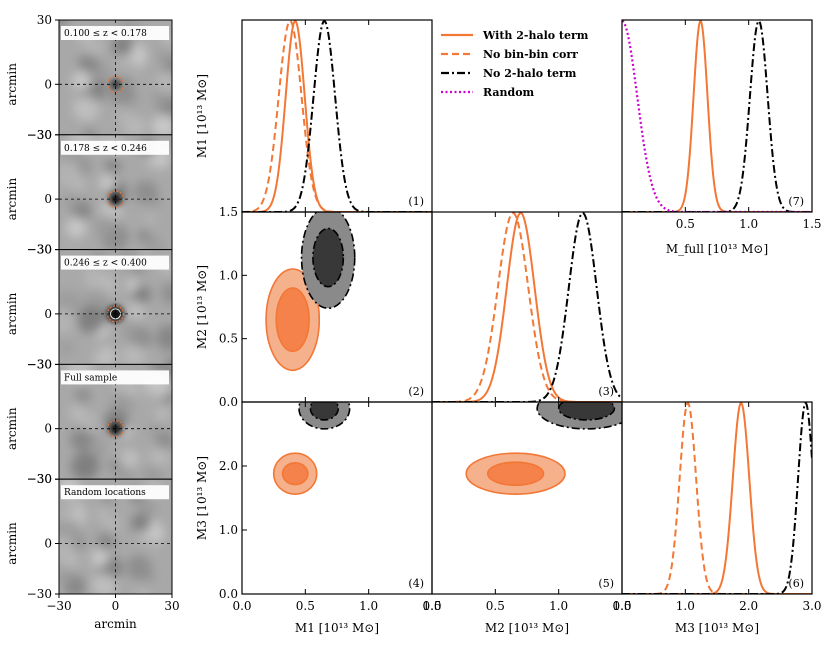  What do you see at coordinates (717, 628) in the screenshot?
I see `xlabel-m3: M3 [10¹³ M⊙]` at bounding box center [717, 628].